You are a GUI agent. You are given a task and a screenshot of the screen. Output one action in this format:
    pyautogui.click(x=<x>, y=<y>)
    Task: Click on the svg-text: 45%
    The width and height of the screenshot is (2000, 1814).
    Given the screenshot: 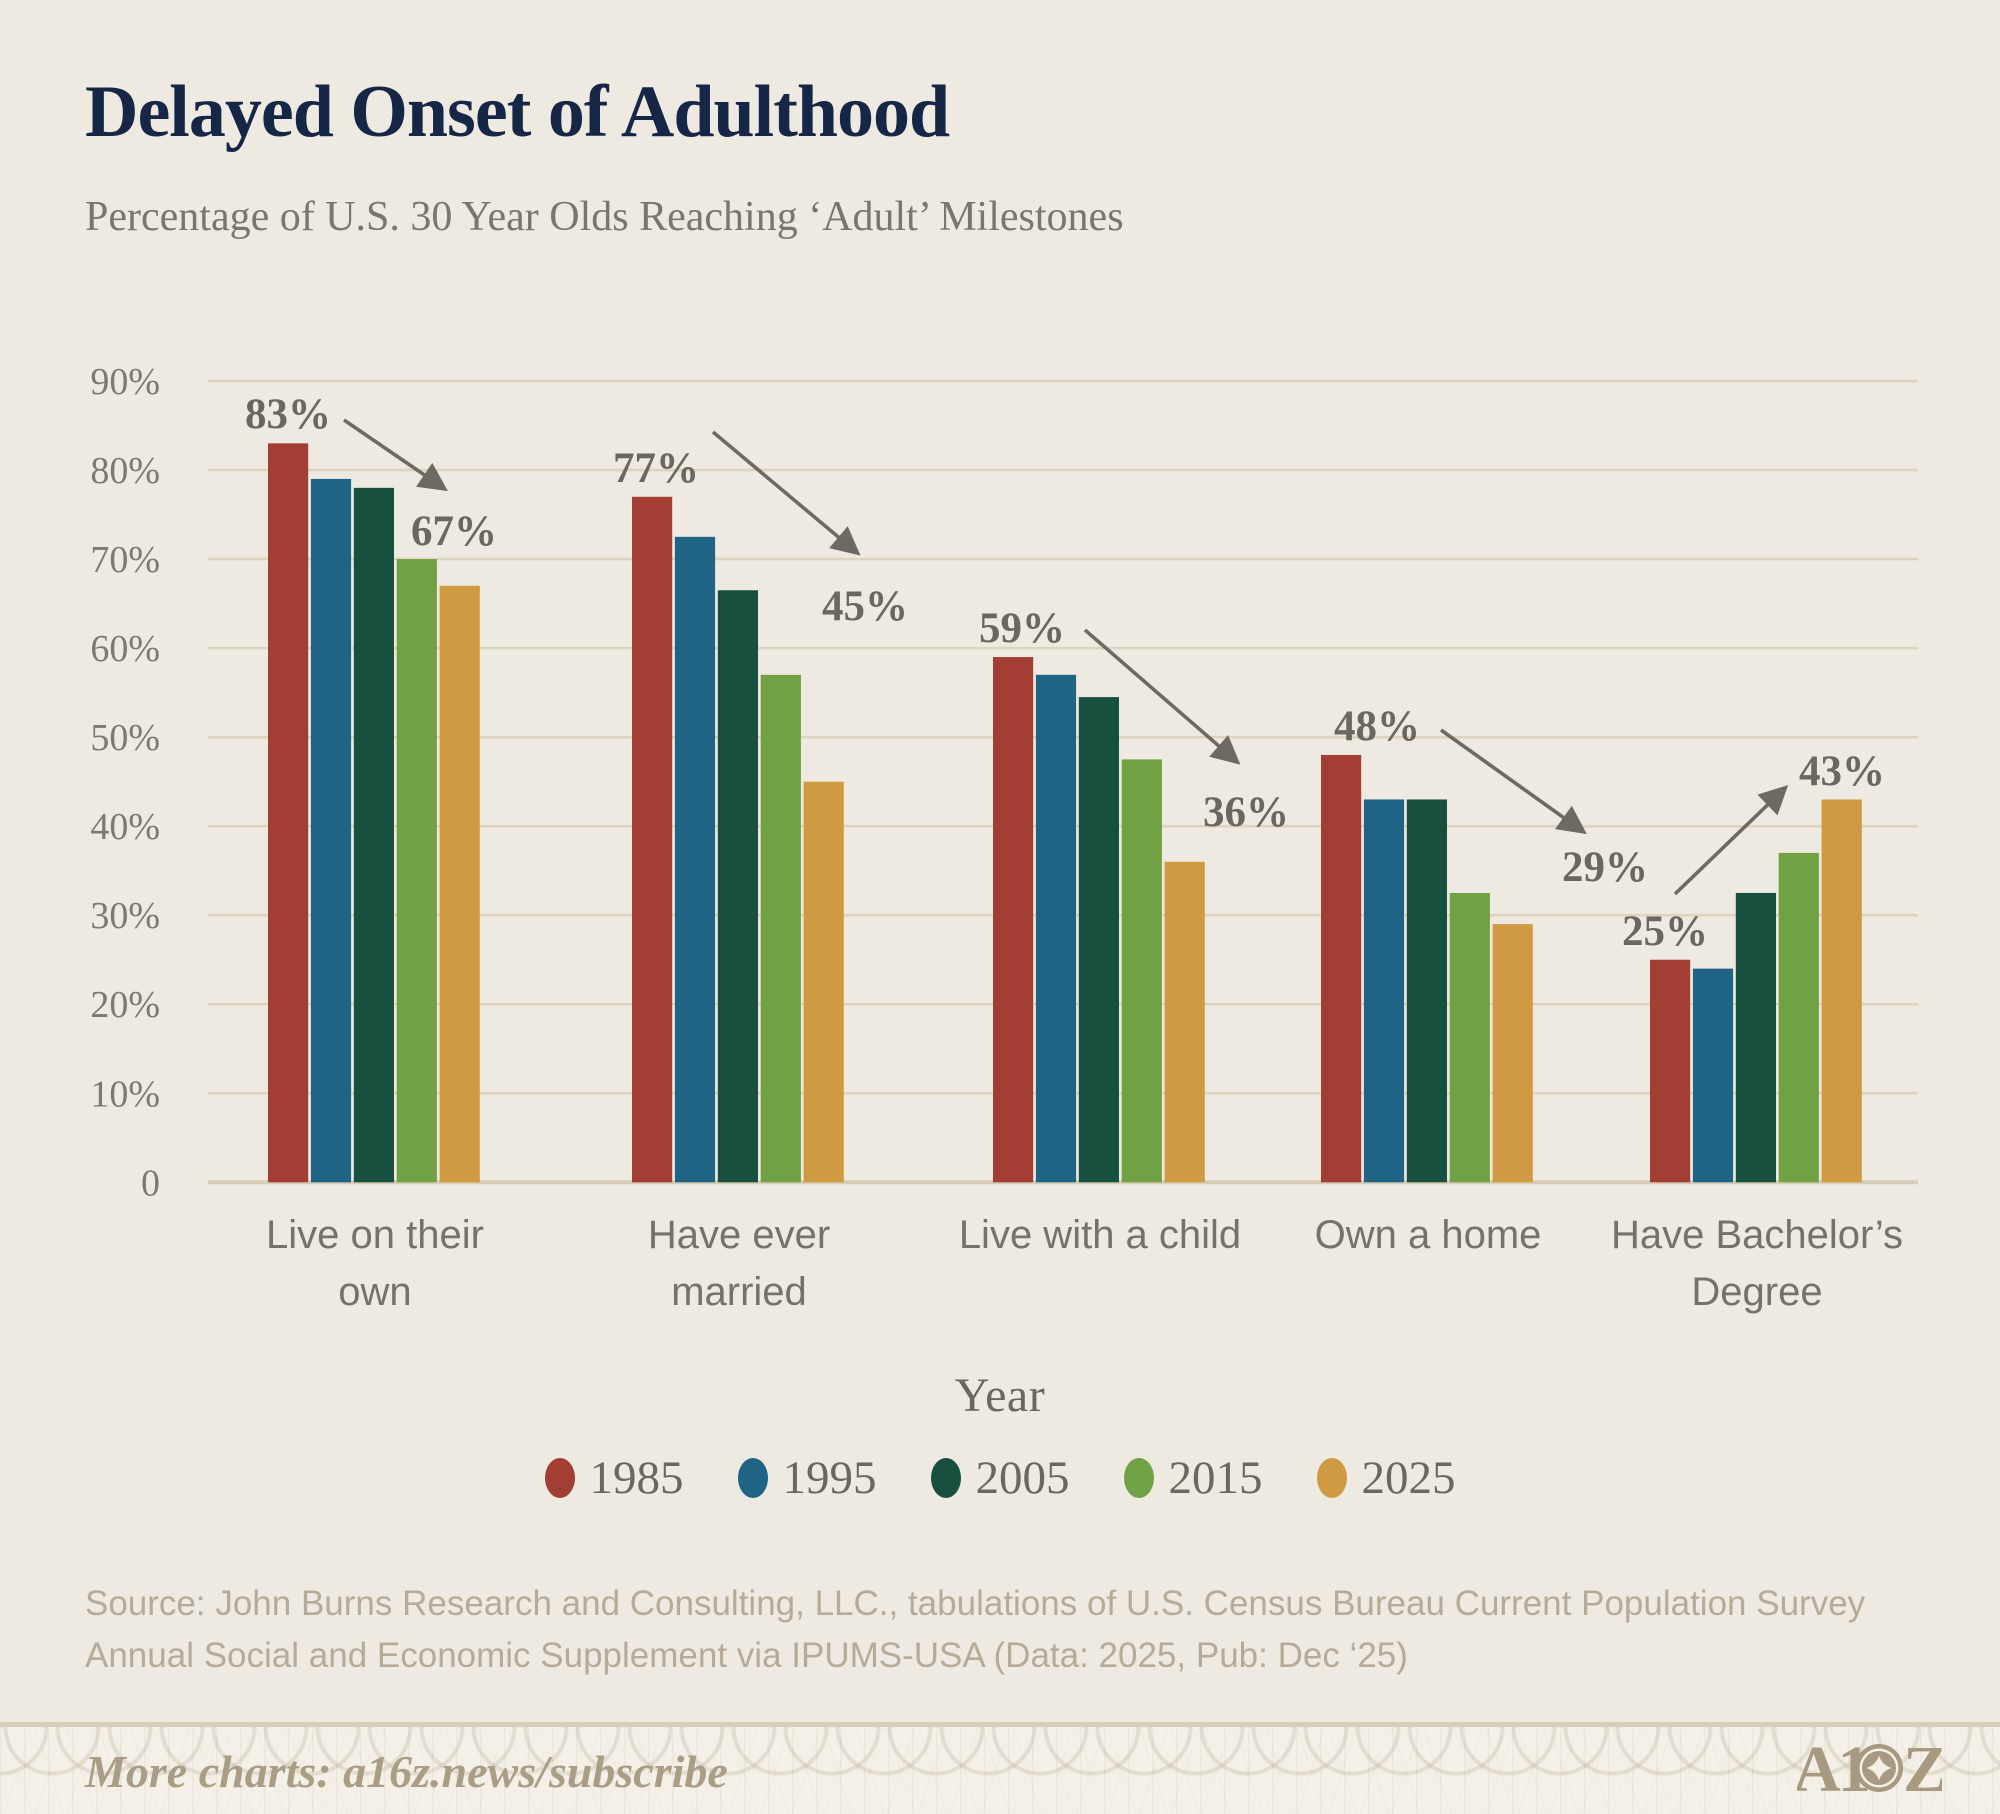 What is the action you would take?
    pyautogui.click(x=865, y=606)
    